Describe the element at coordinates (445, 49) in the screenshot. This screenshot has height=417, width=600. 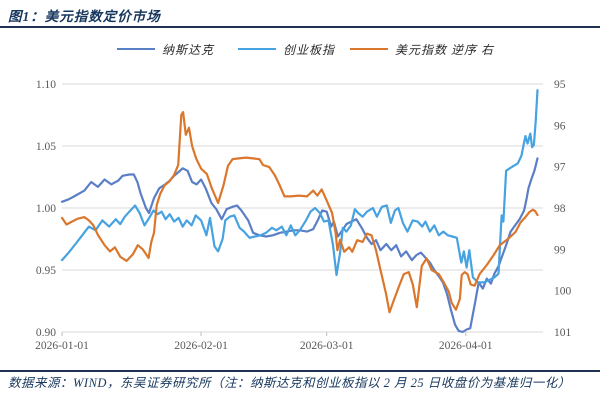
I see `legend-label: 美元指数 逆序 右` at that location.